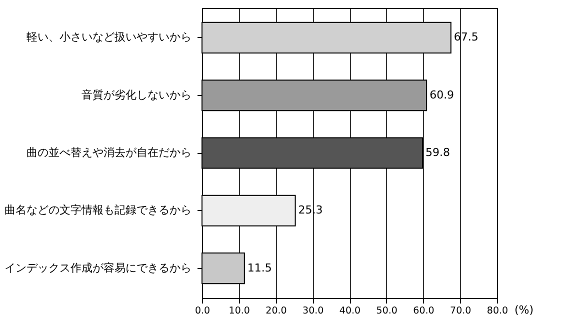 The width and height of the screenshot is (579, 331). Describe the element at coordinates (438, 152) in the screenshot. I see `data-label: 59.8` at that location.